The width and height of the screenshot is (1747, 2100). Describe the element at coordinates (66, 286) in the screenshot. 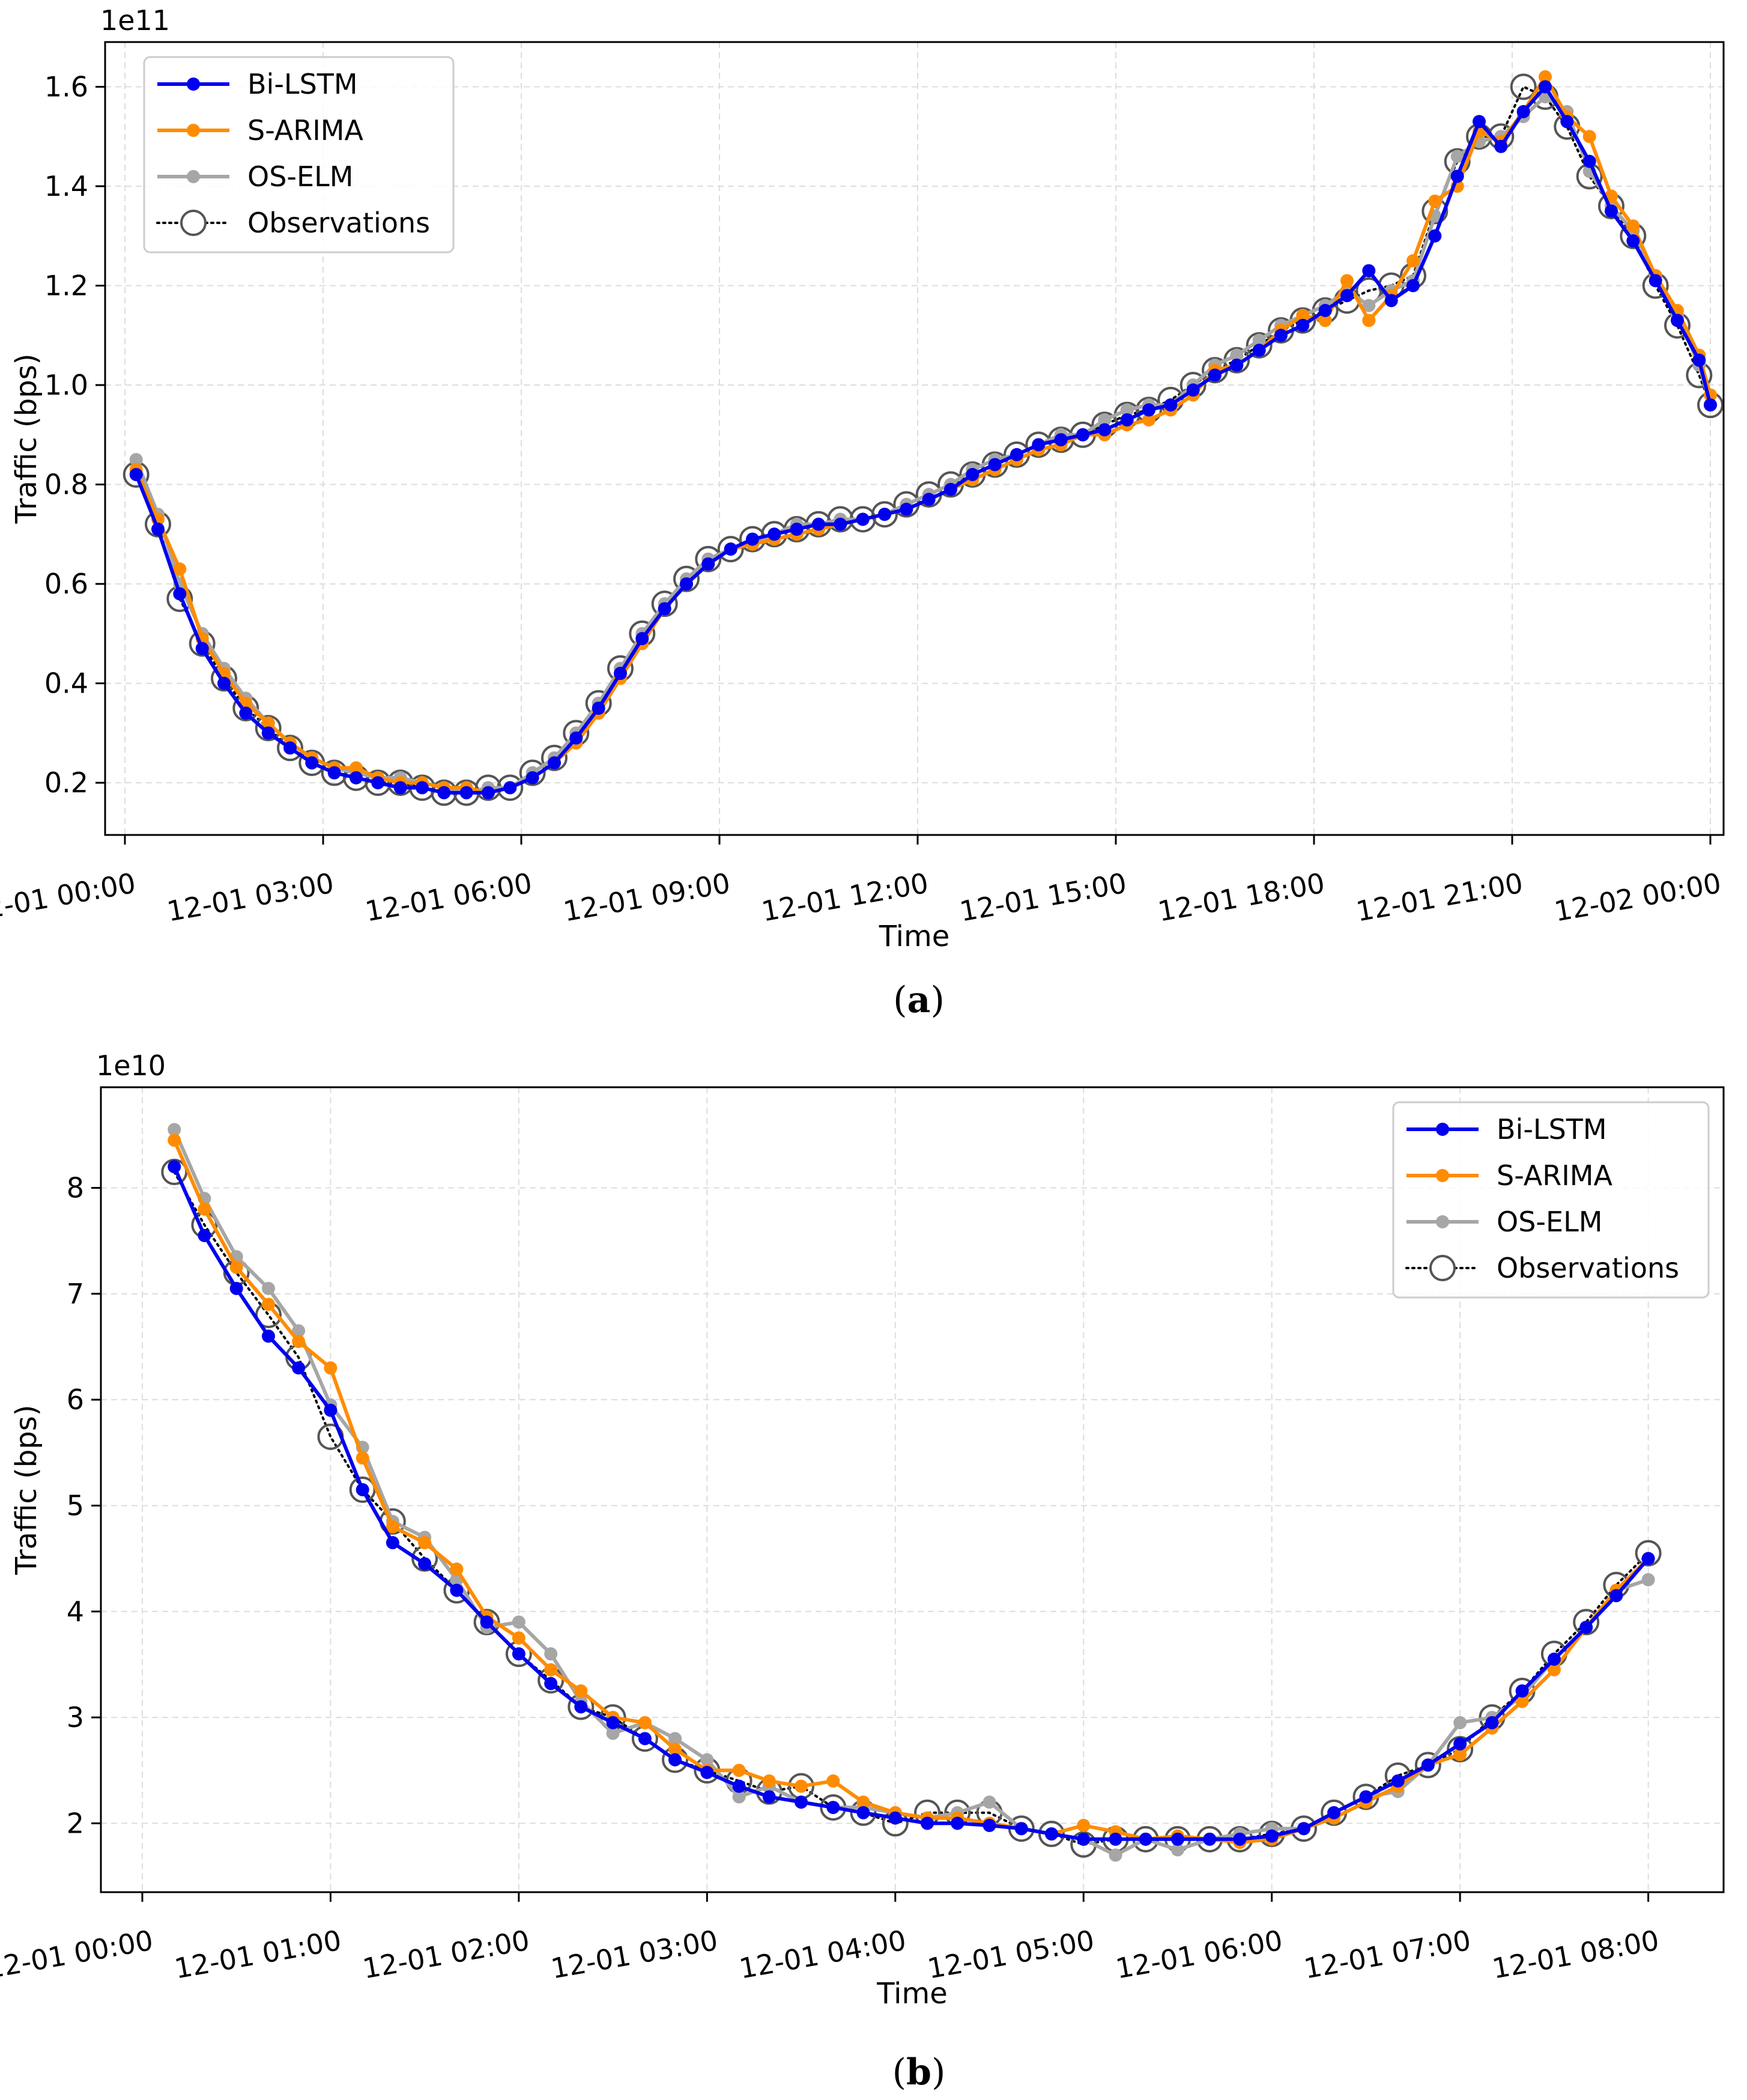

I see `y-tick-label: 1.2` at that location.